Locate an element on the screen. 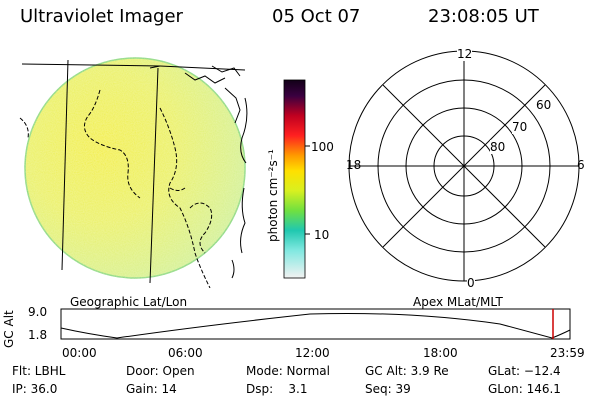 Image resolution: width=600 pixels, height=400 pixels. info-glon: GLon: 146.1 is located at coordinates (524, 389).